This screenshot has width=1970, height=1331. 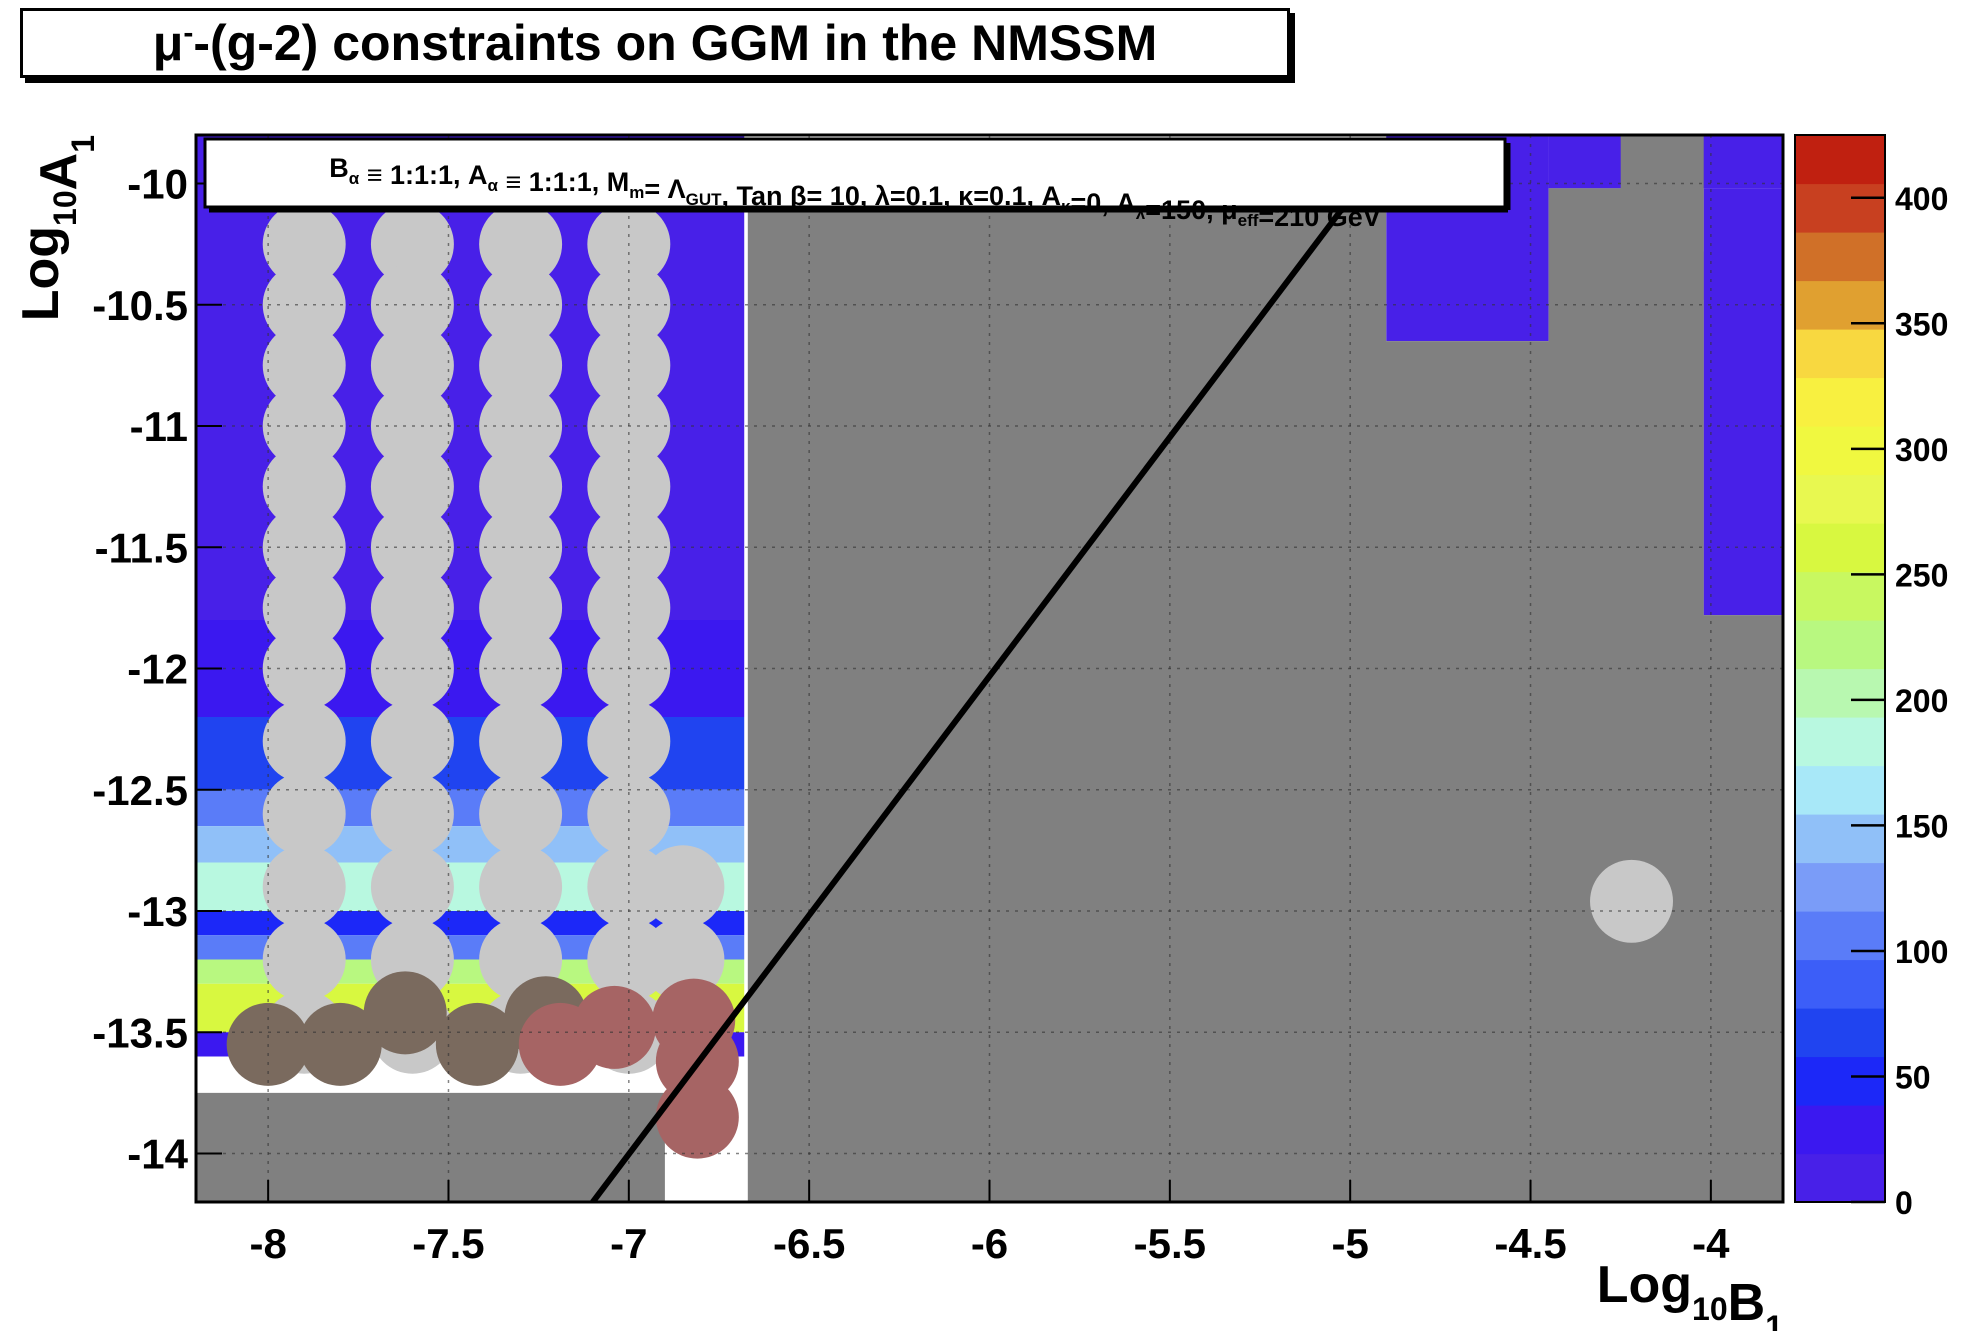 I want to click on parameter-text-segment: B, so click(x=339, y=168).